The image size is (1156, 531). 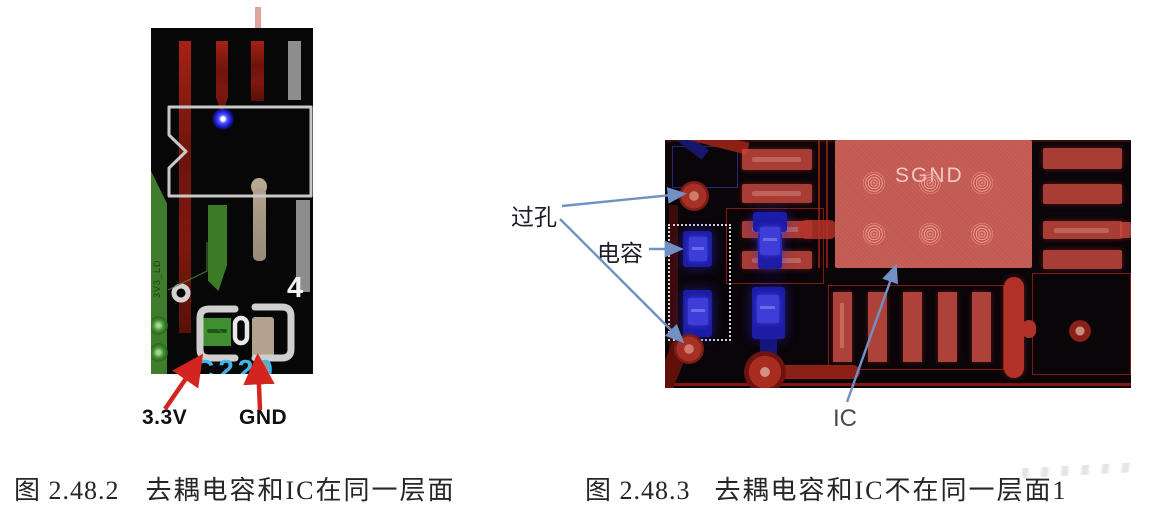 I want to click on callout-via-top, so click(x=624, y=197).